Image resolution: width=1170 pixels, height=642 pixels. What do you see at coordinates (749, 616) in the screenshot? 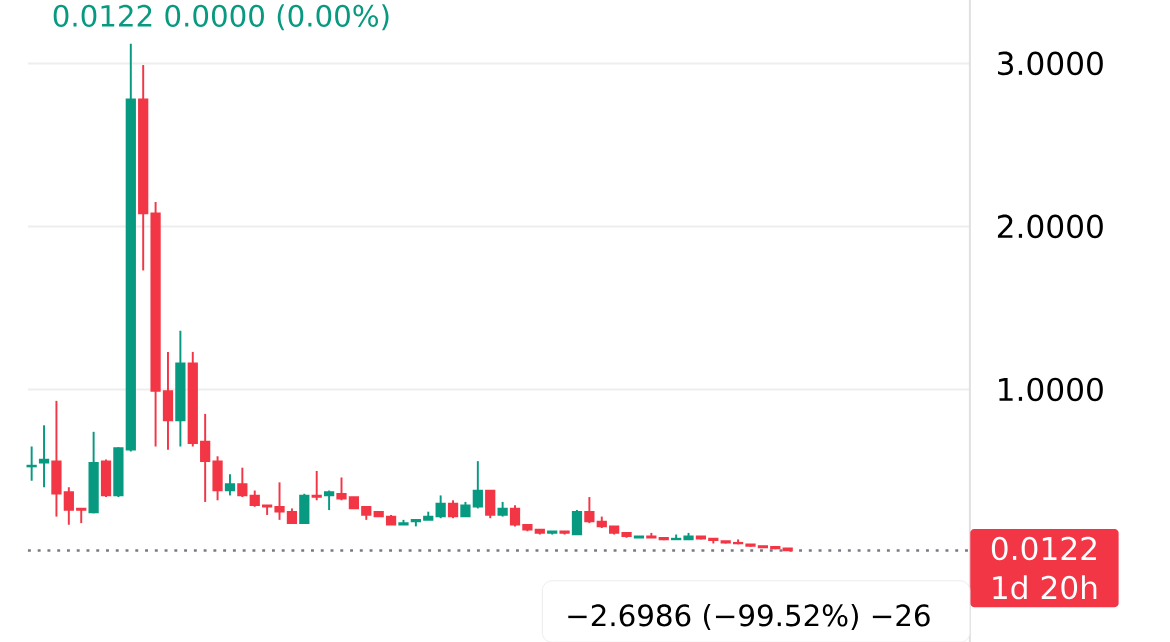
I see `annotation: −2.6986 (−99.52%) −26` at bounding box center [749, 616].